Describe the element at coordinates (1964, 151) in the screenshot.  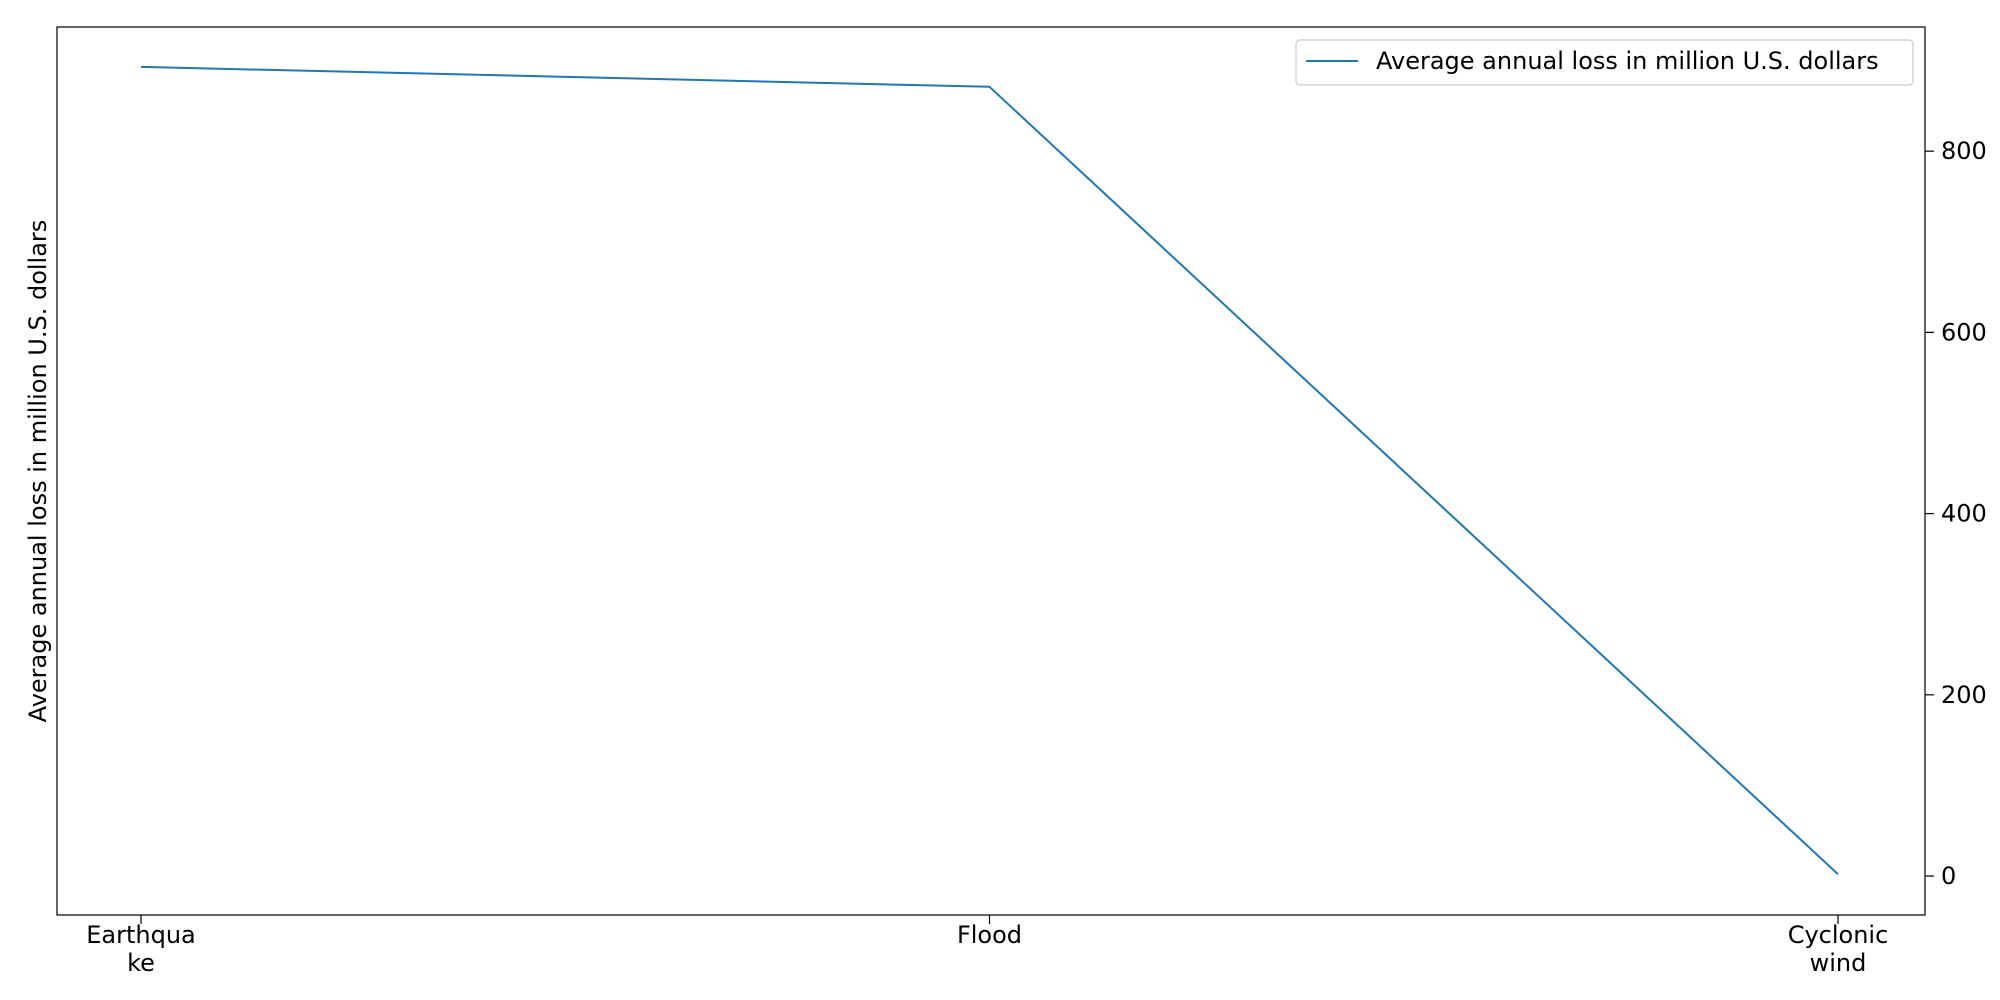
I see `y-tick-label: 800` at that location.